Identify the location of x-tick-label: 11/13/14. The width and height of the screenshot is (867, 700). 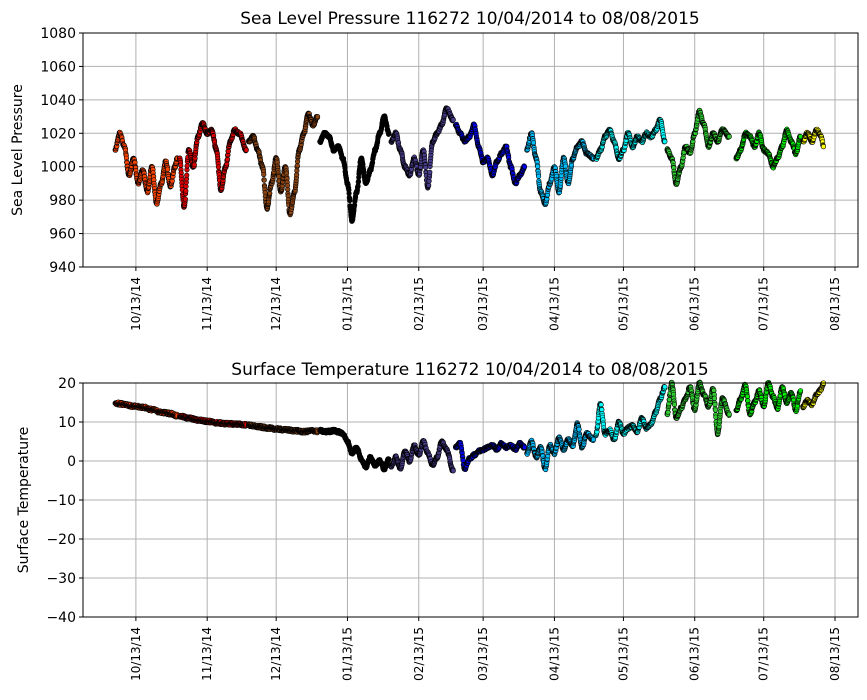
(207, 304).